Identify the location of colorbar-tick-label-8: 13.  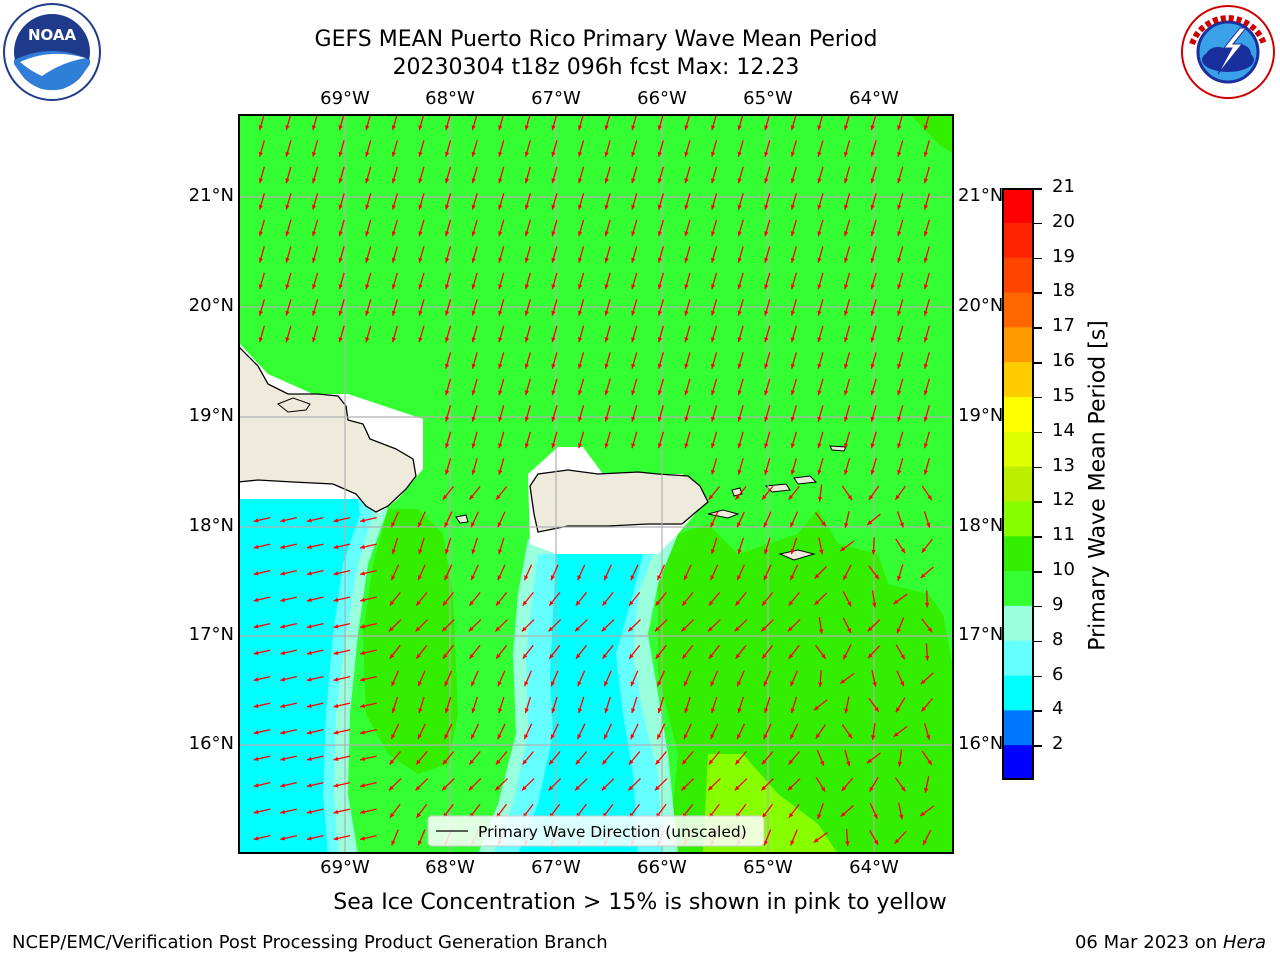
(1063, 465).